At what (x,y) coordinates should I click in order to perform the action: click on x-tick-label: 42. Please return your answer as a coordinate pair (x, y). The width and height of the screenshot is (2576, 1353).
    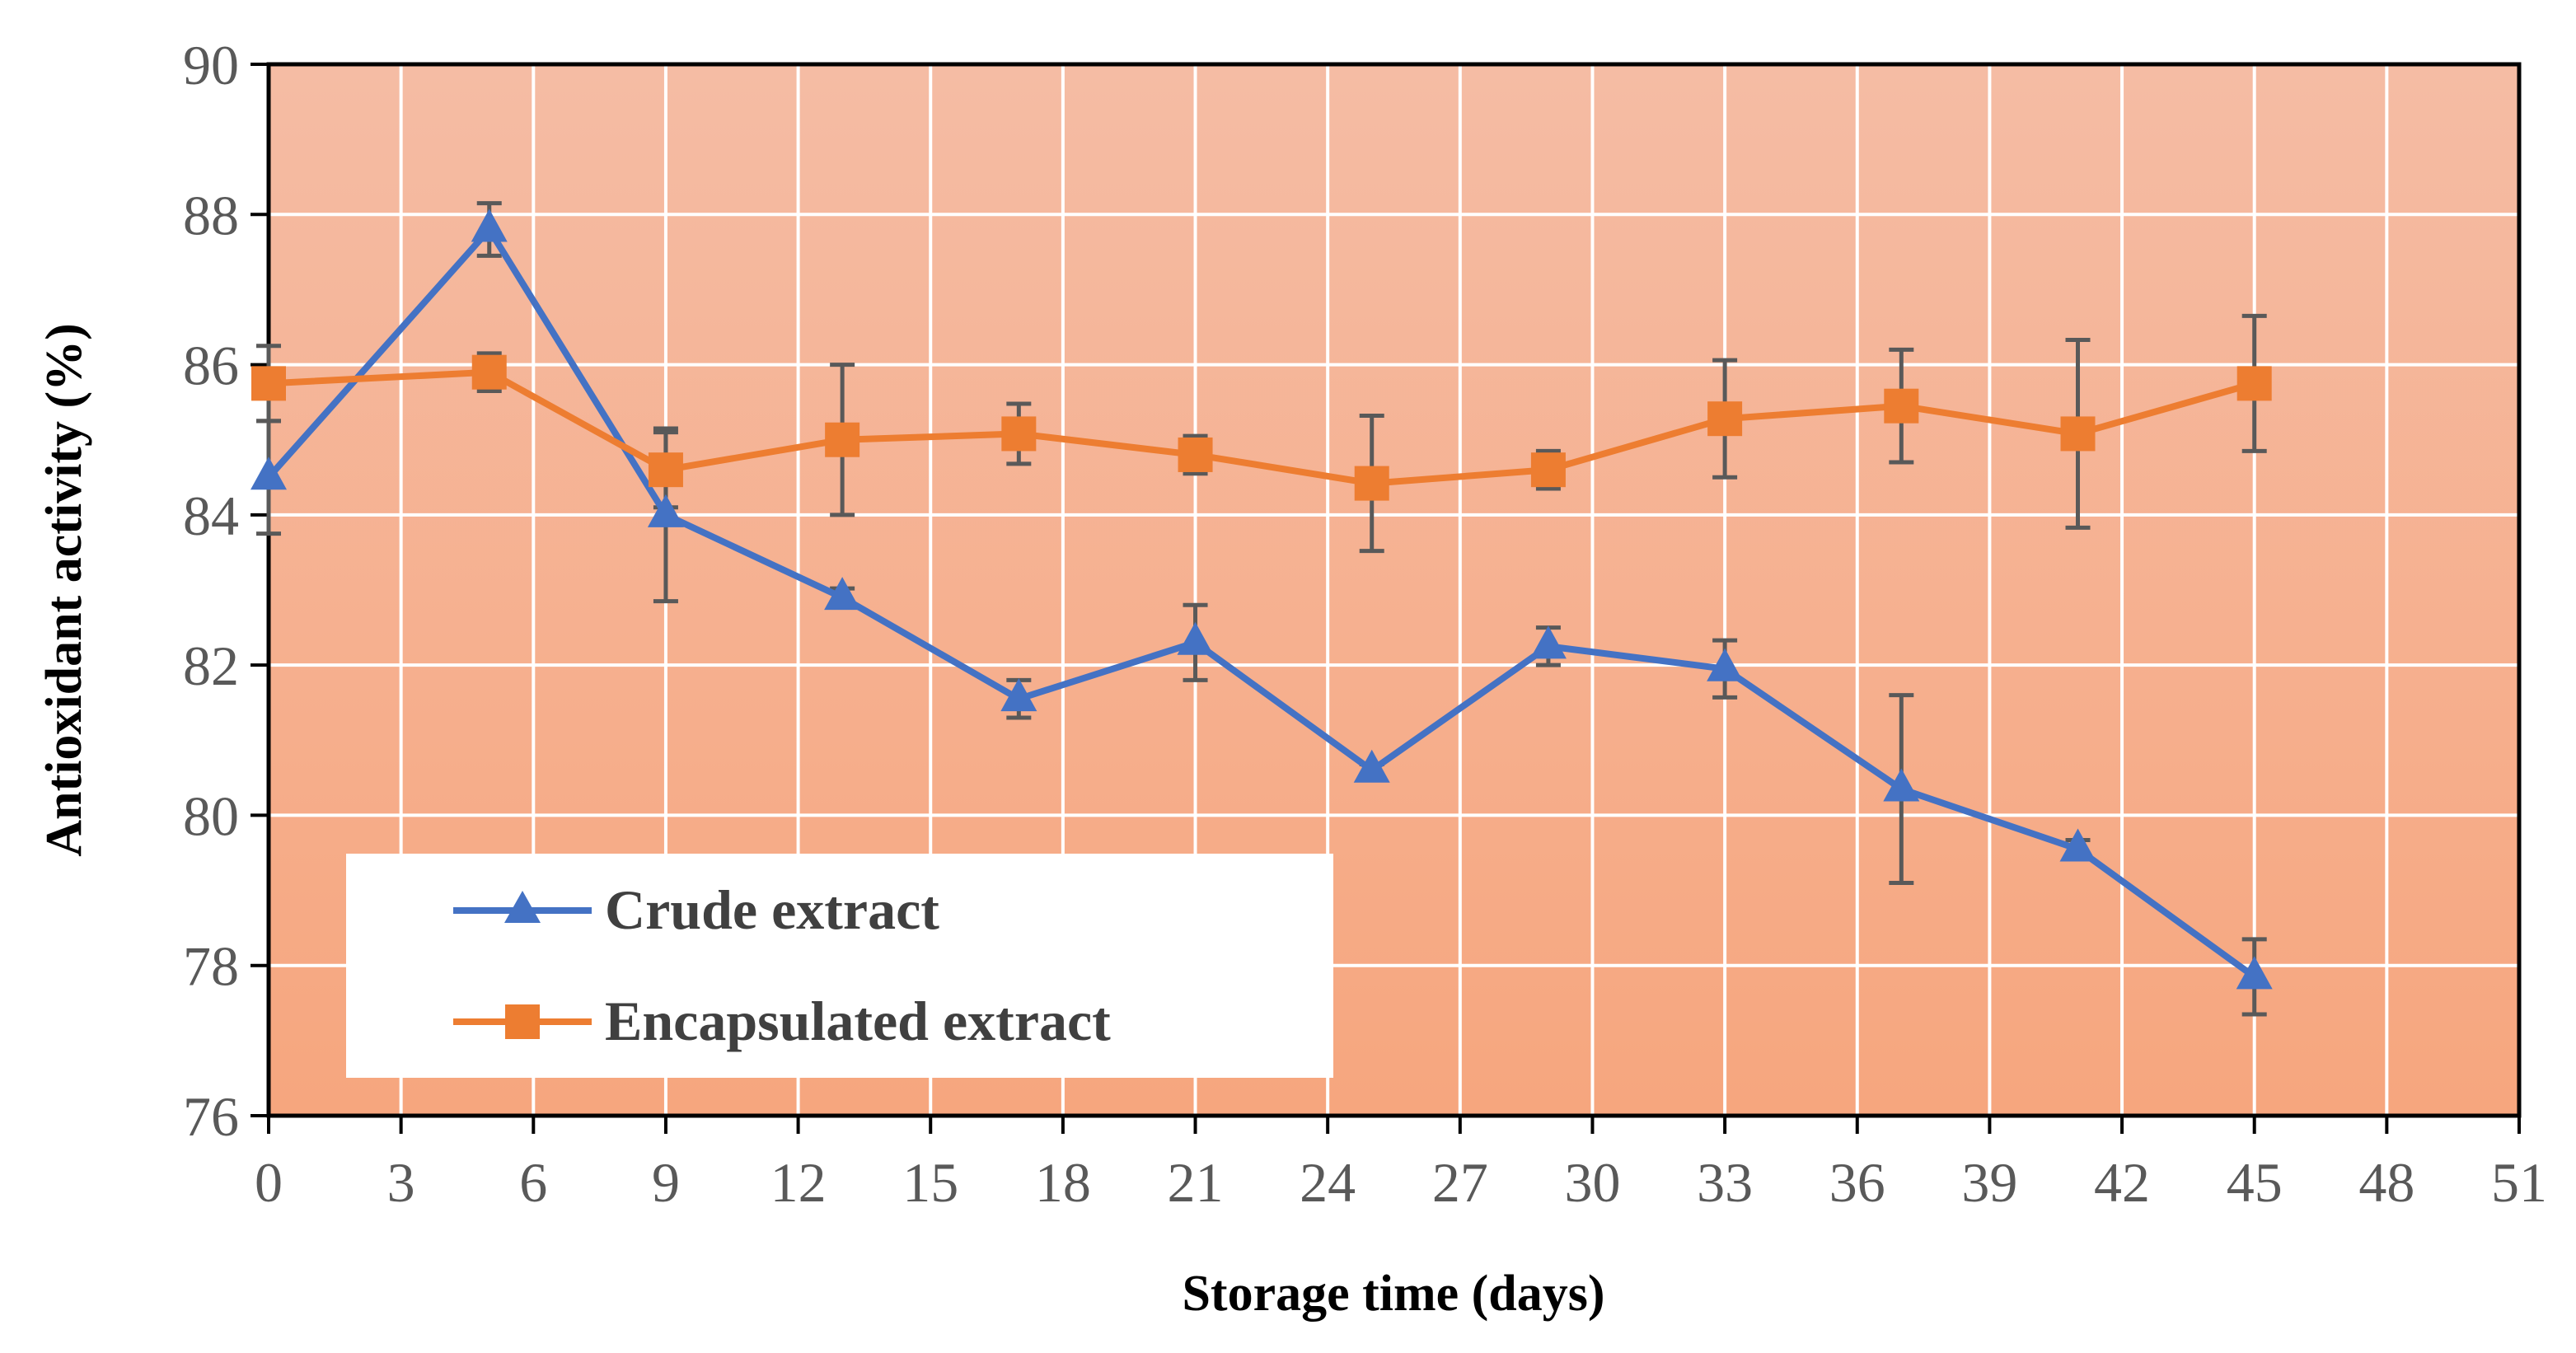
    Looking at the image, I should click on (2122, 1182).